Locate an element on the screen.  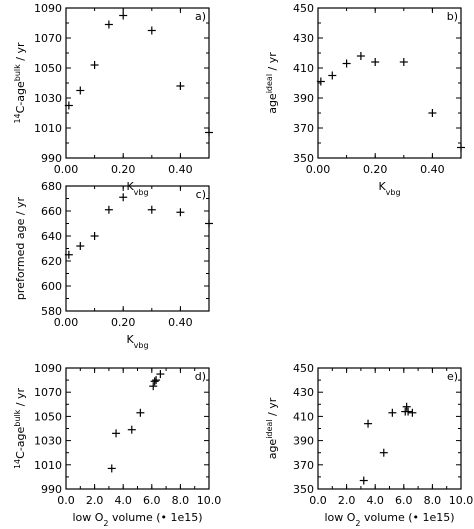
panel-e-ytick-label-2: 390 is located at coordinates (303, 441).